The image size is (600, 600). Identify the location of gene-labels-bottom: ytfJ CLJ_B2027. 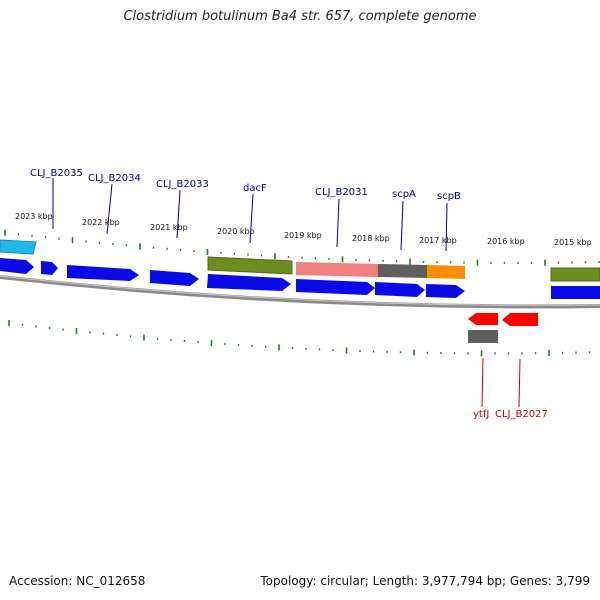
(510, 388).